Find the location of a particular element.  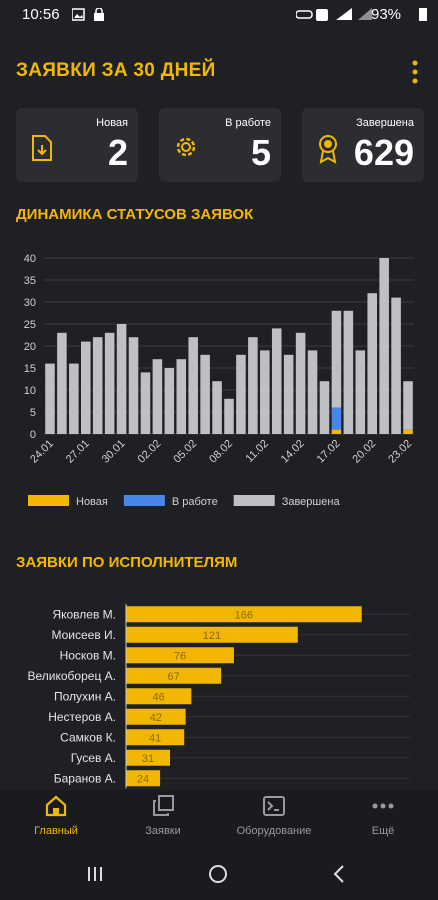

y-tick-label: 40 is located at coordinates (30, 259).